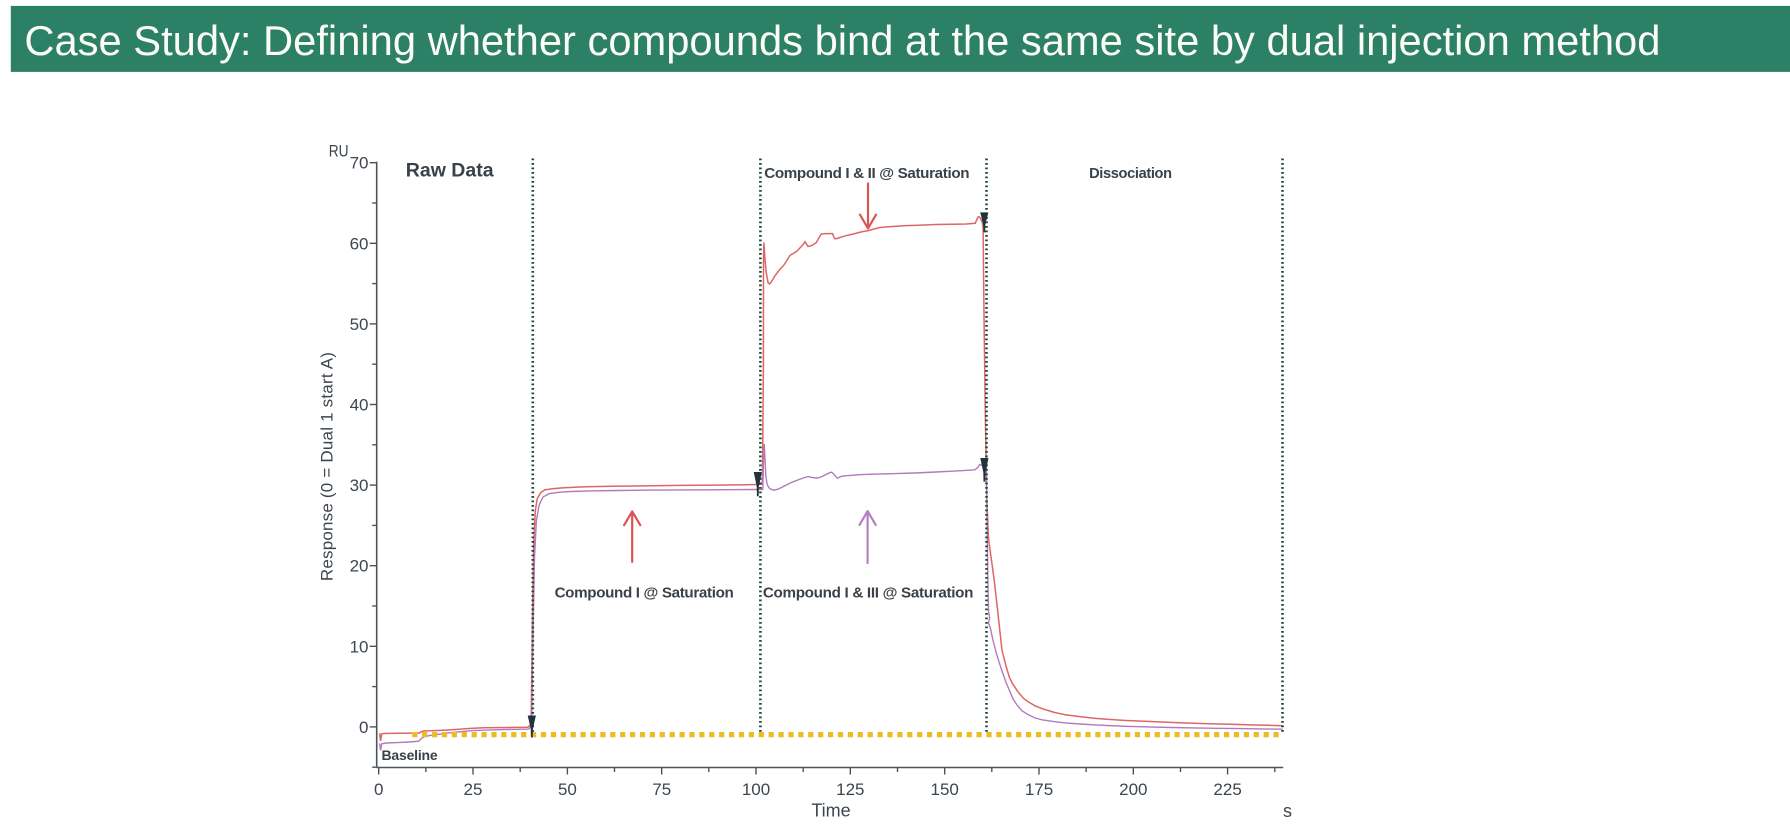 This screenshot has width=1790, height=835. What do you see at coordinates (359, 485) in the screenshot?
I see `svg-text: 30` at bounding box center [359, 485].